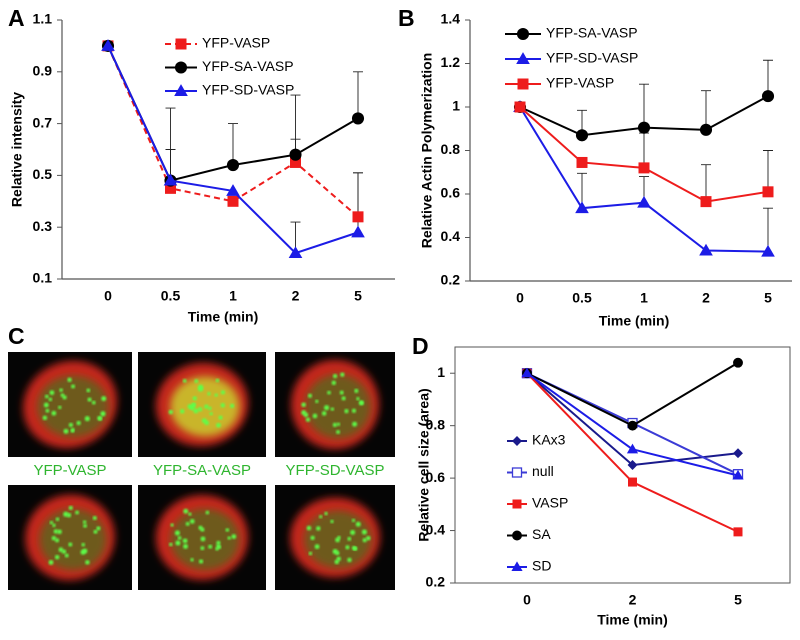  What do you see at coordinates (451, 193) in the screenshot?
I see `y-tick-label: 0.6` at bounding box center [451, 193].